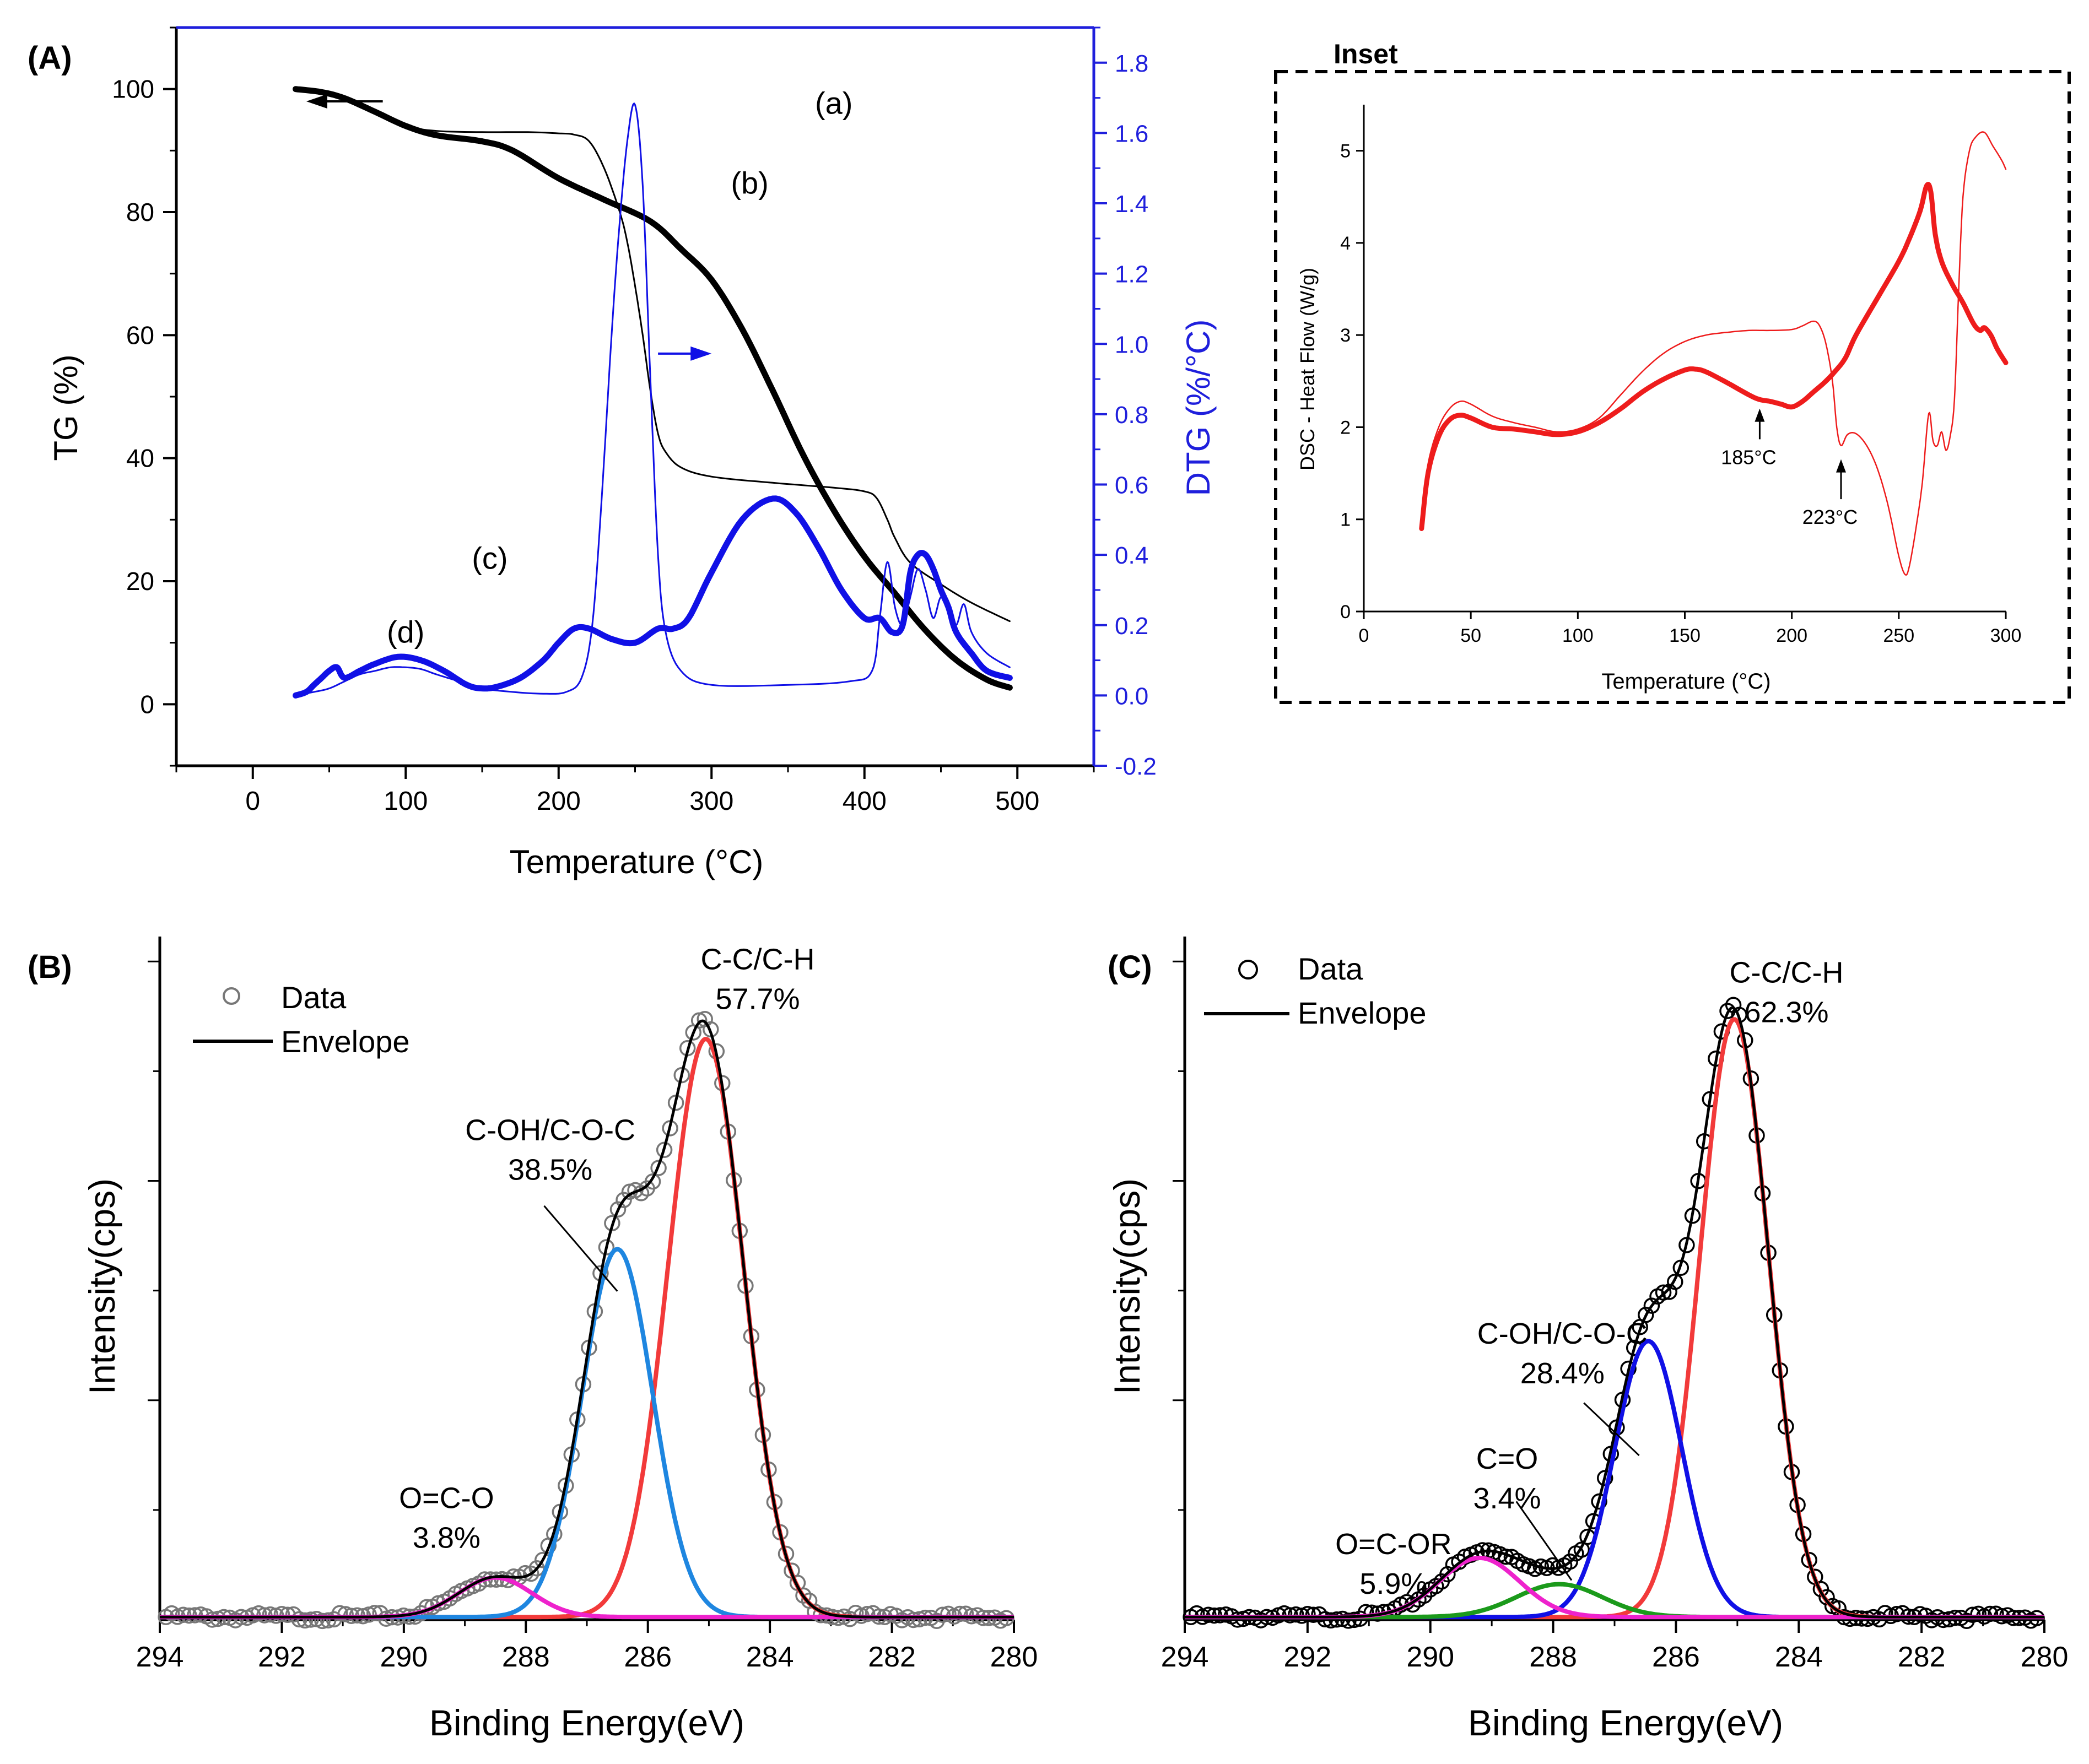 This screenshot has width=2089, height=1764. What do you see at coordinates (757, 1000) in the screenshot?
I see `panel-b-peak-percent: 57.7%` at bounding box center [757, 1000].